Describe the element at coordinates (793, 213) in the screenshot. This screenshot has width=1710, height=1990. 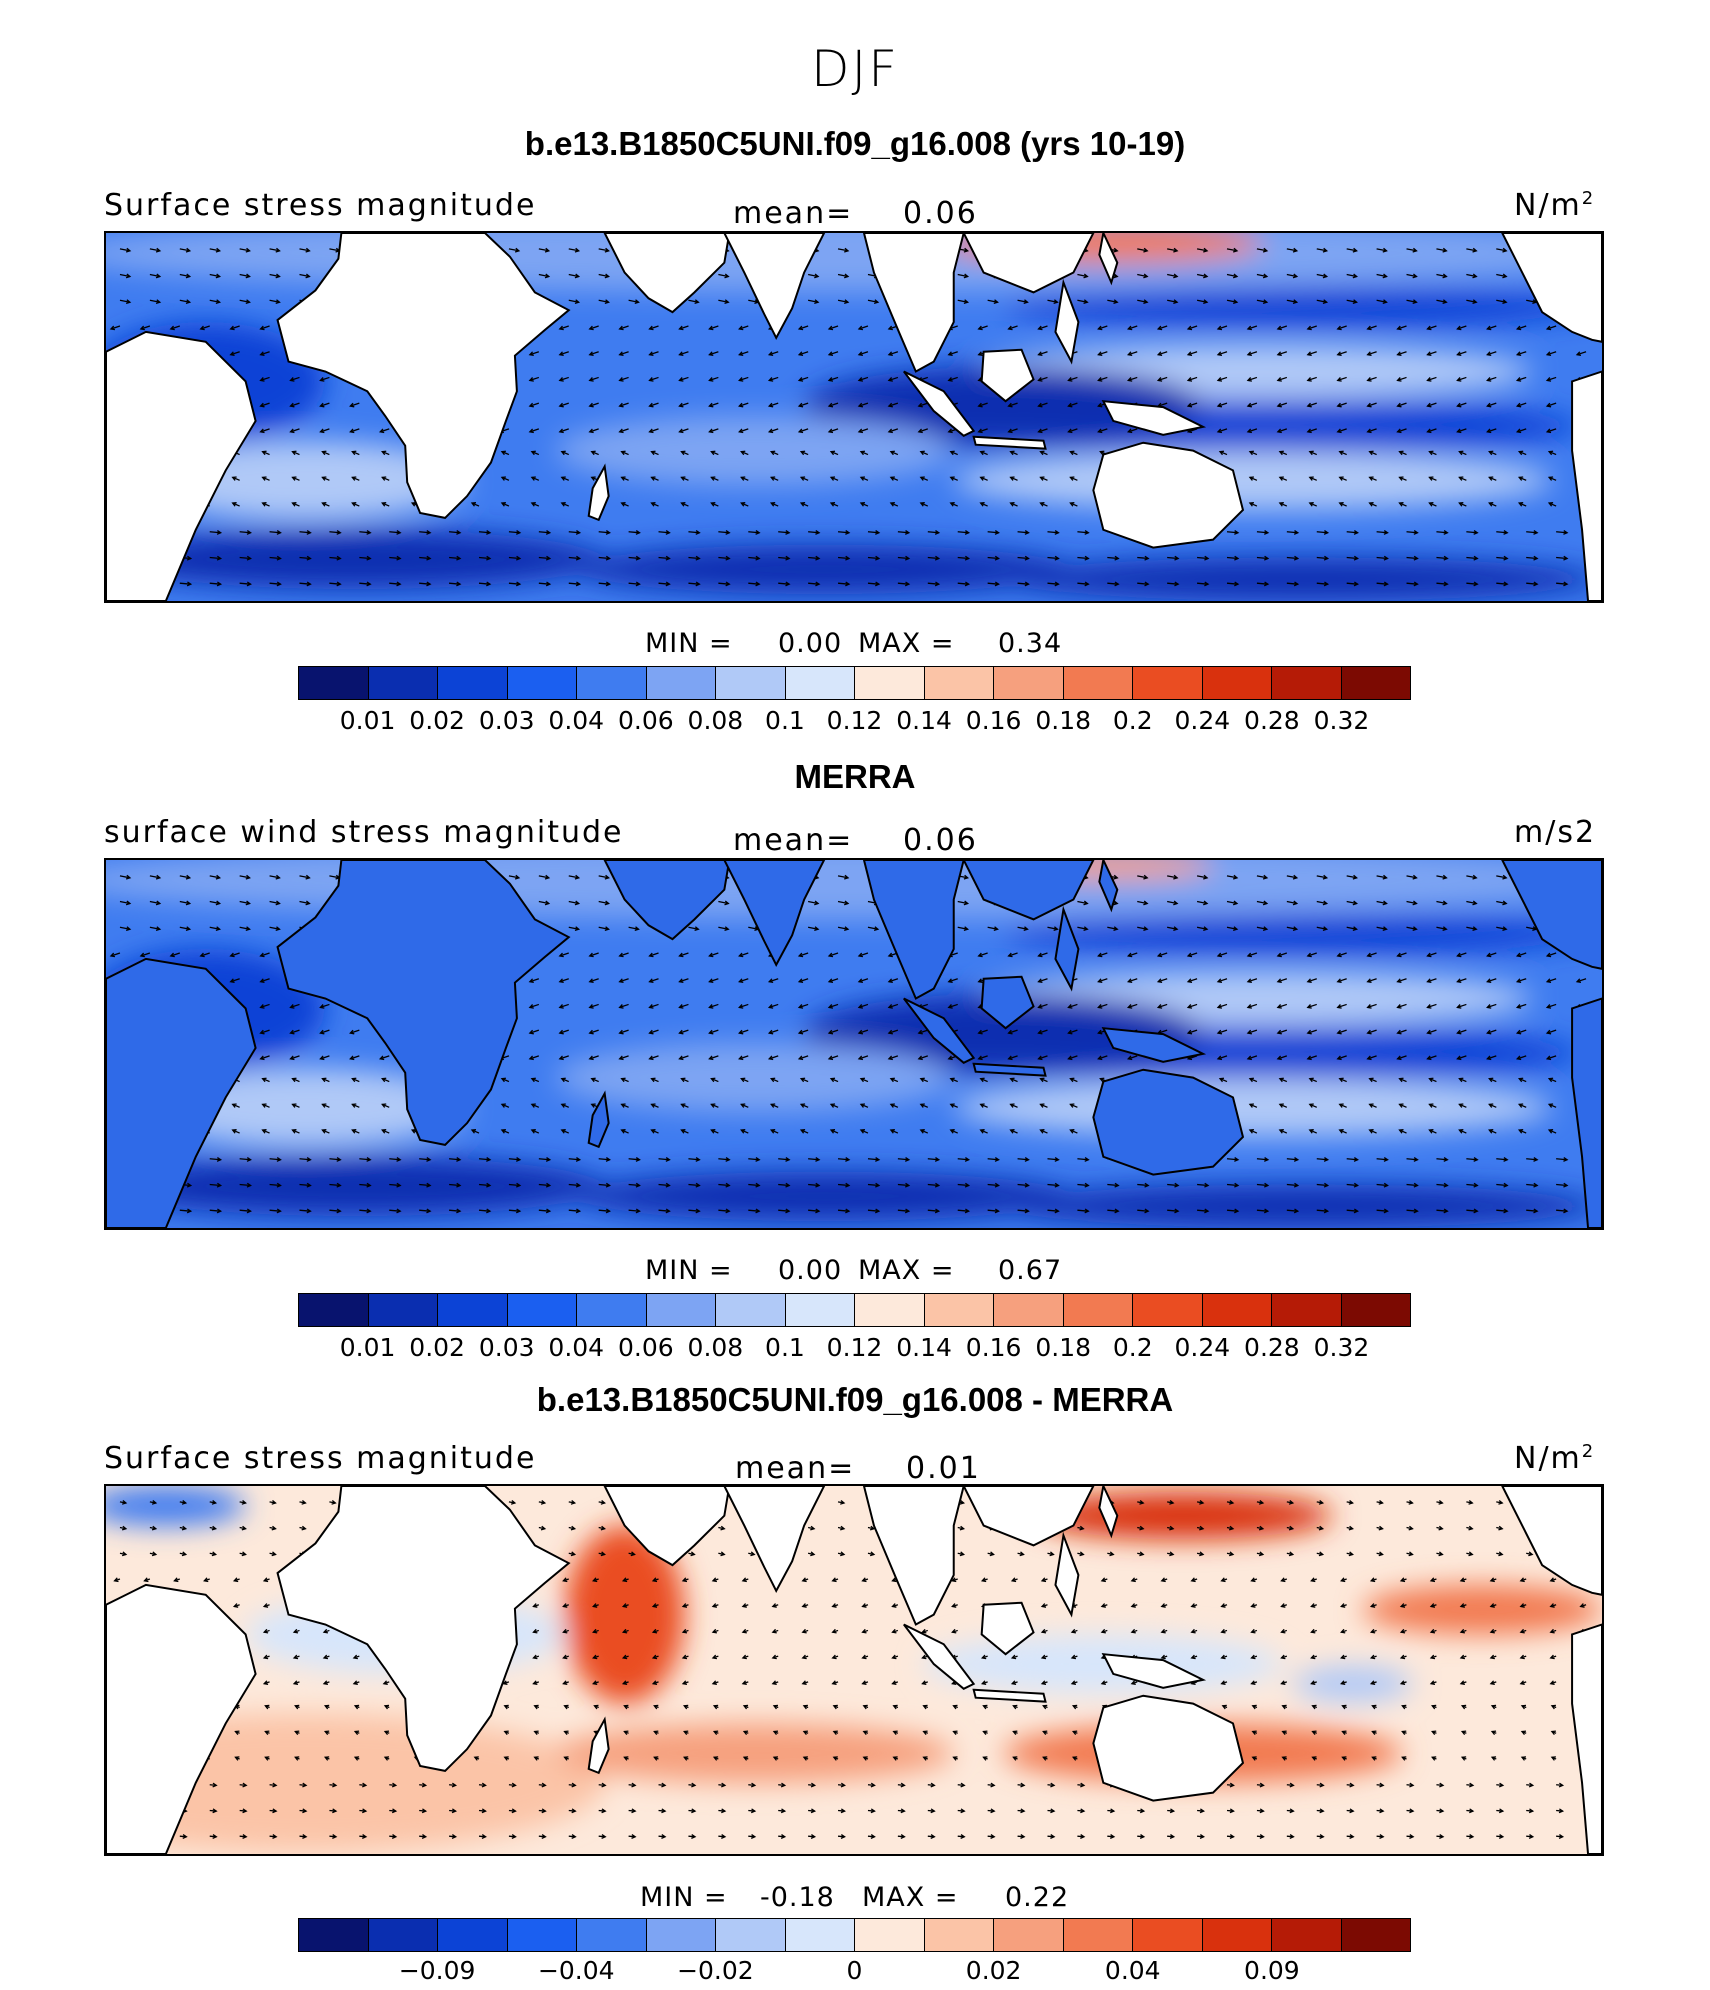
I see `panel-1-mean-label: mean=` at that location.